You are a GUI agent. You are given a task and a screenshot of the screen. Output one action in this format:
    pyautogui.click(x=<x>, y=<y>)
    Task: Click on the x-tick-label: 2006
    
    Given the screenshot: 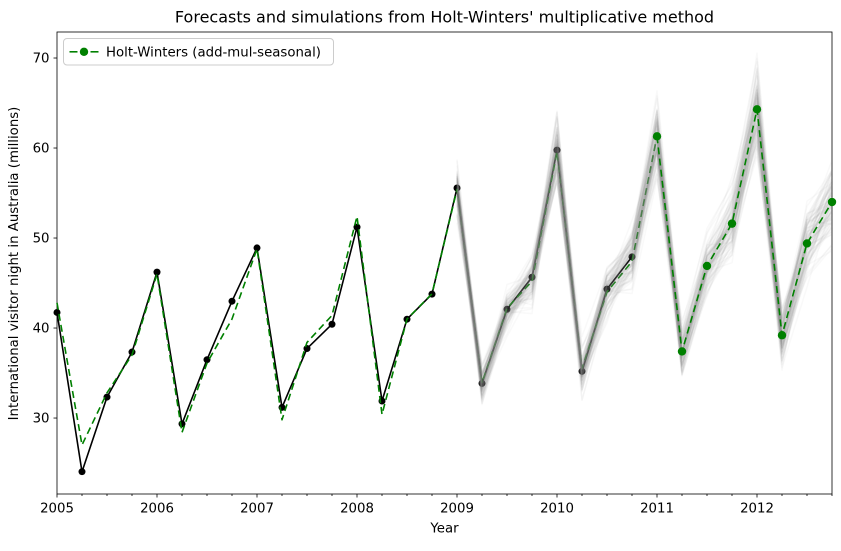 What is the action you would take?
    pyautogui.click(x=157, y=509)
    